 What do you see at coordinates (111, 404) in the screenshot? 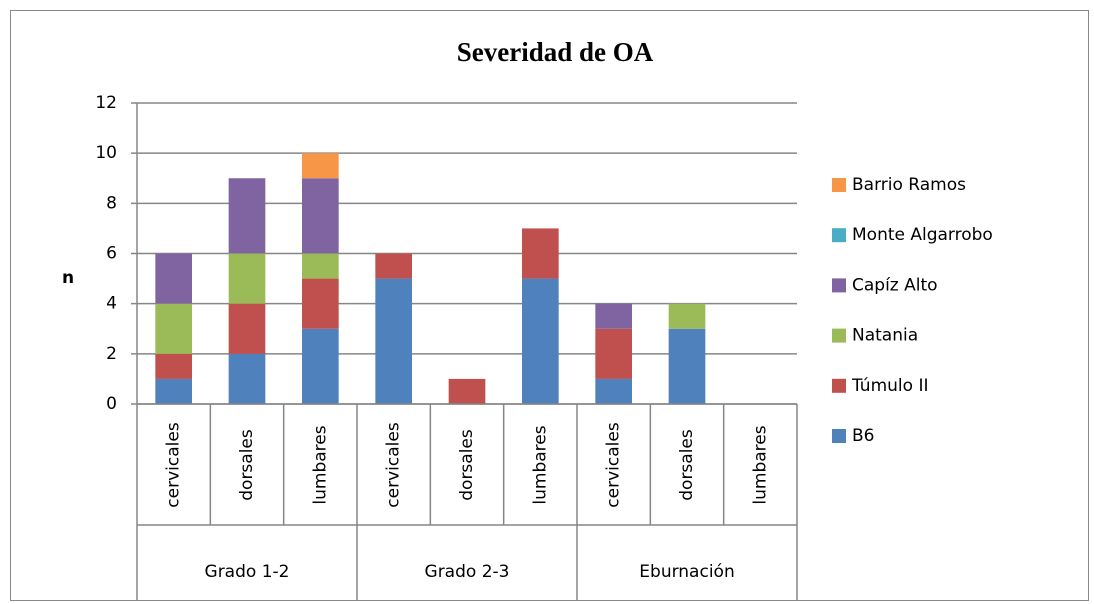
I see `y-tick-label: 0` at bounding box center [111, 404].